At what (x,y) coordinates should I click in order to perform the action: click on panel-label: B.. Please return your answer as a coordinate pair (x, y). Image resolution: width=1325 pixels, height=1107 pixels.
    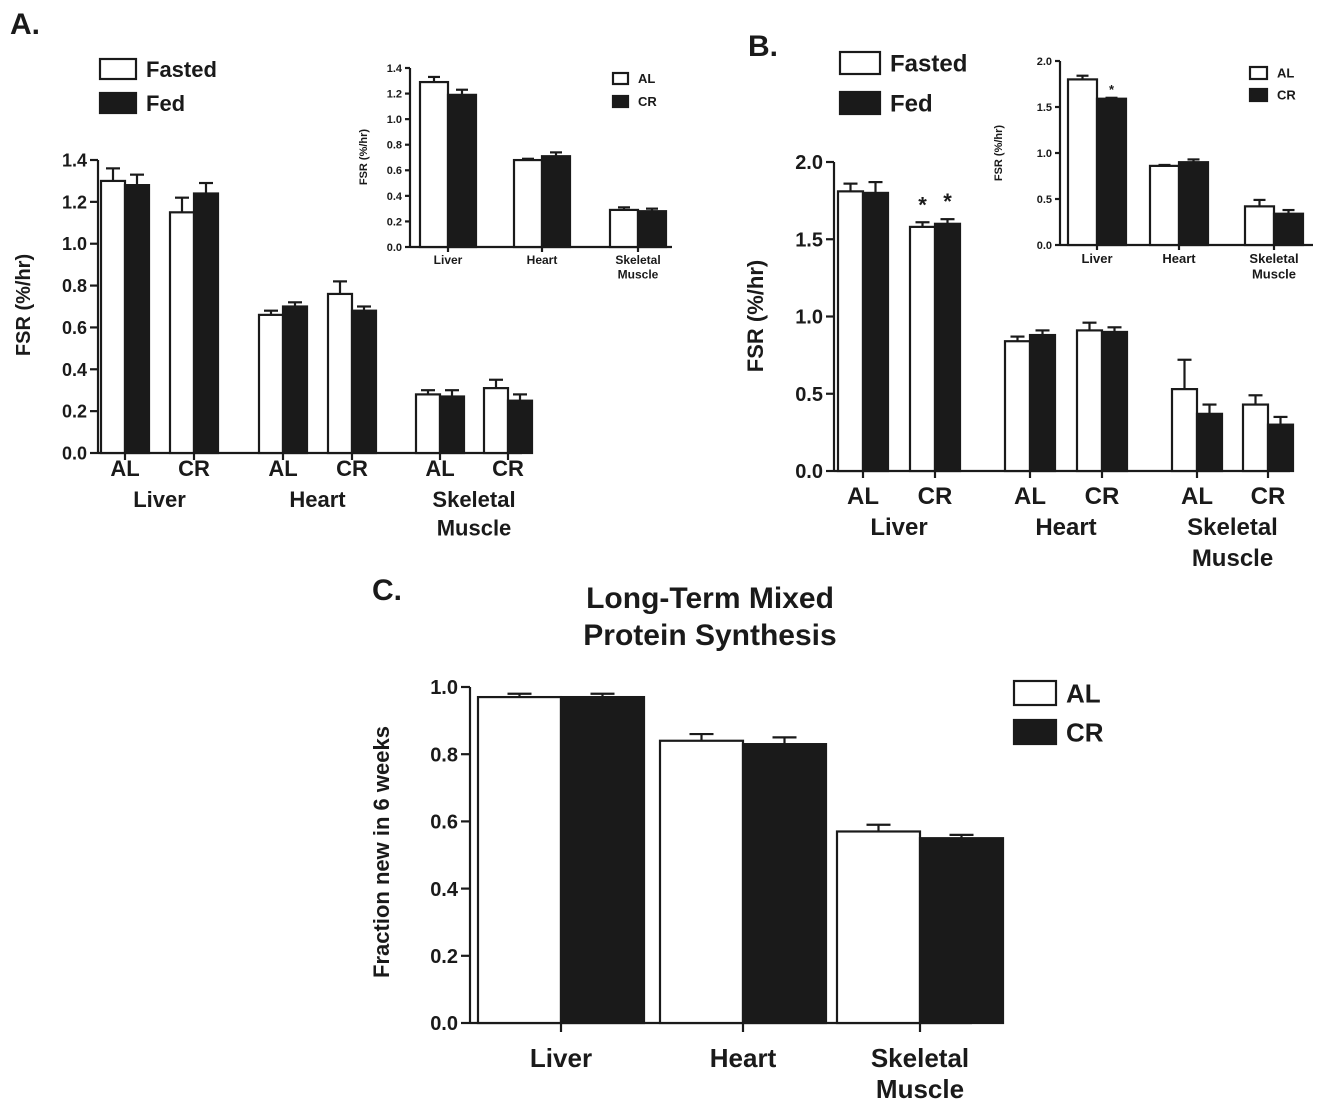
    Looking at the image, I should click on (763, 46).